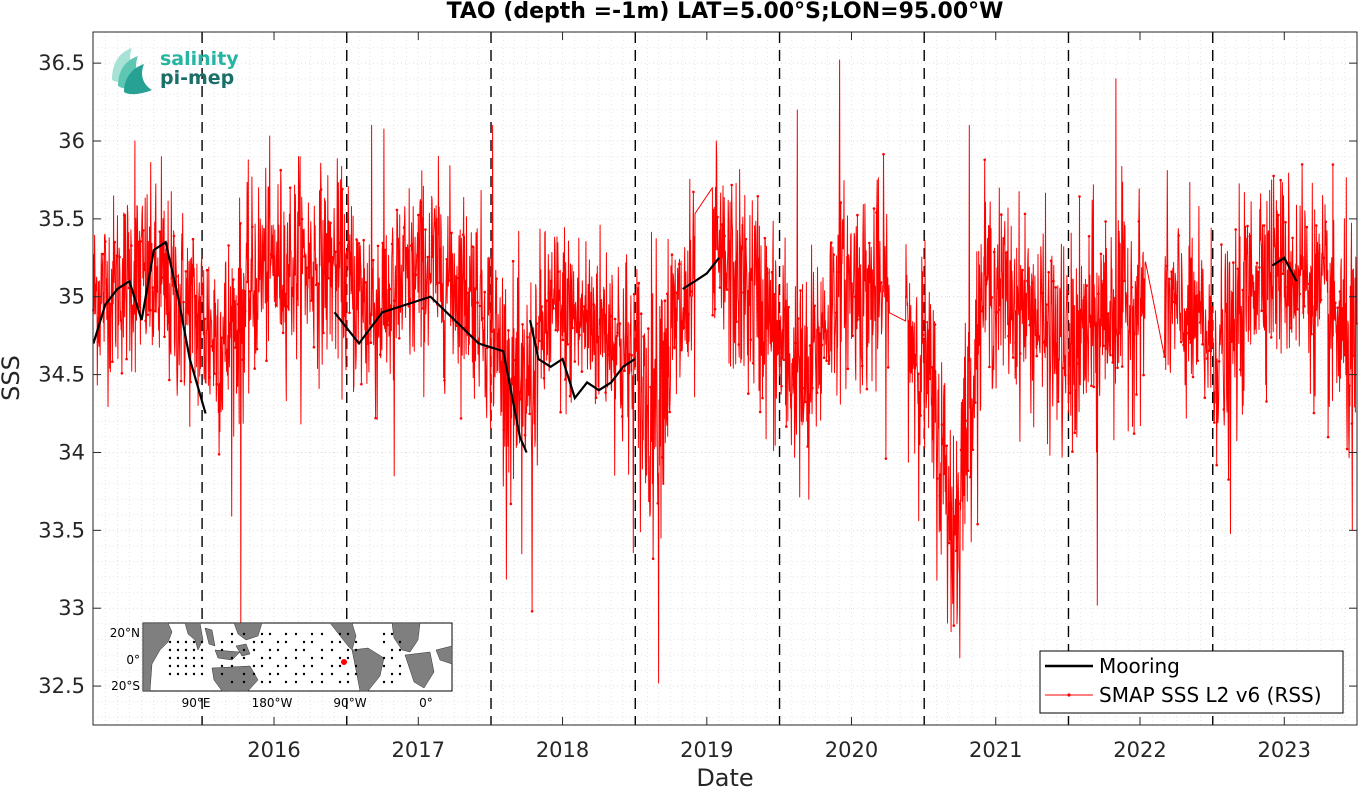 The width and height of the screenshot is (1359, 790). What do you see at coordinates (1191, 682) in the screenshot?
I see `legend-box` at bounding box center [1191, 682].